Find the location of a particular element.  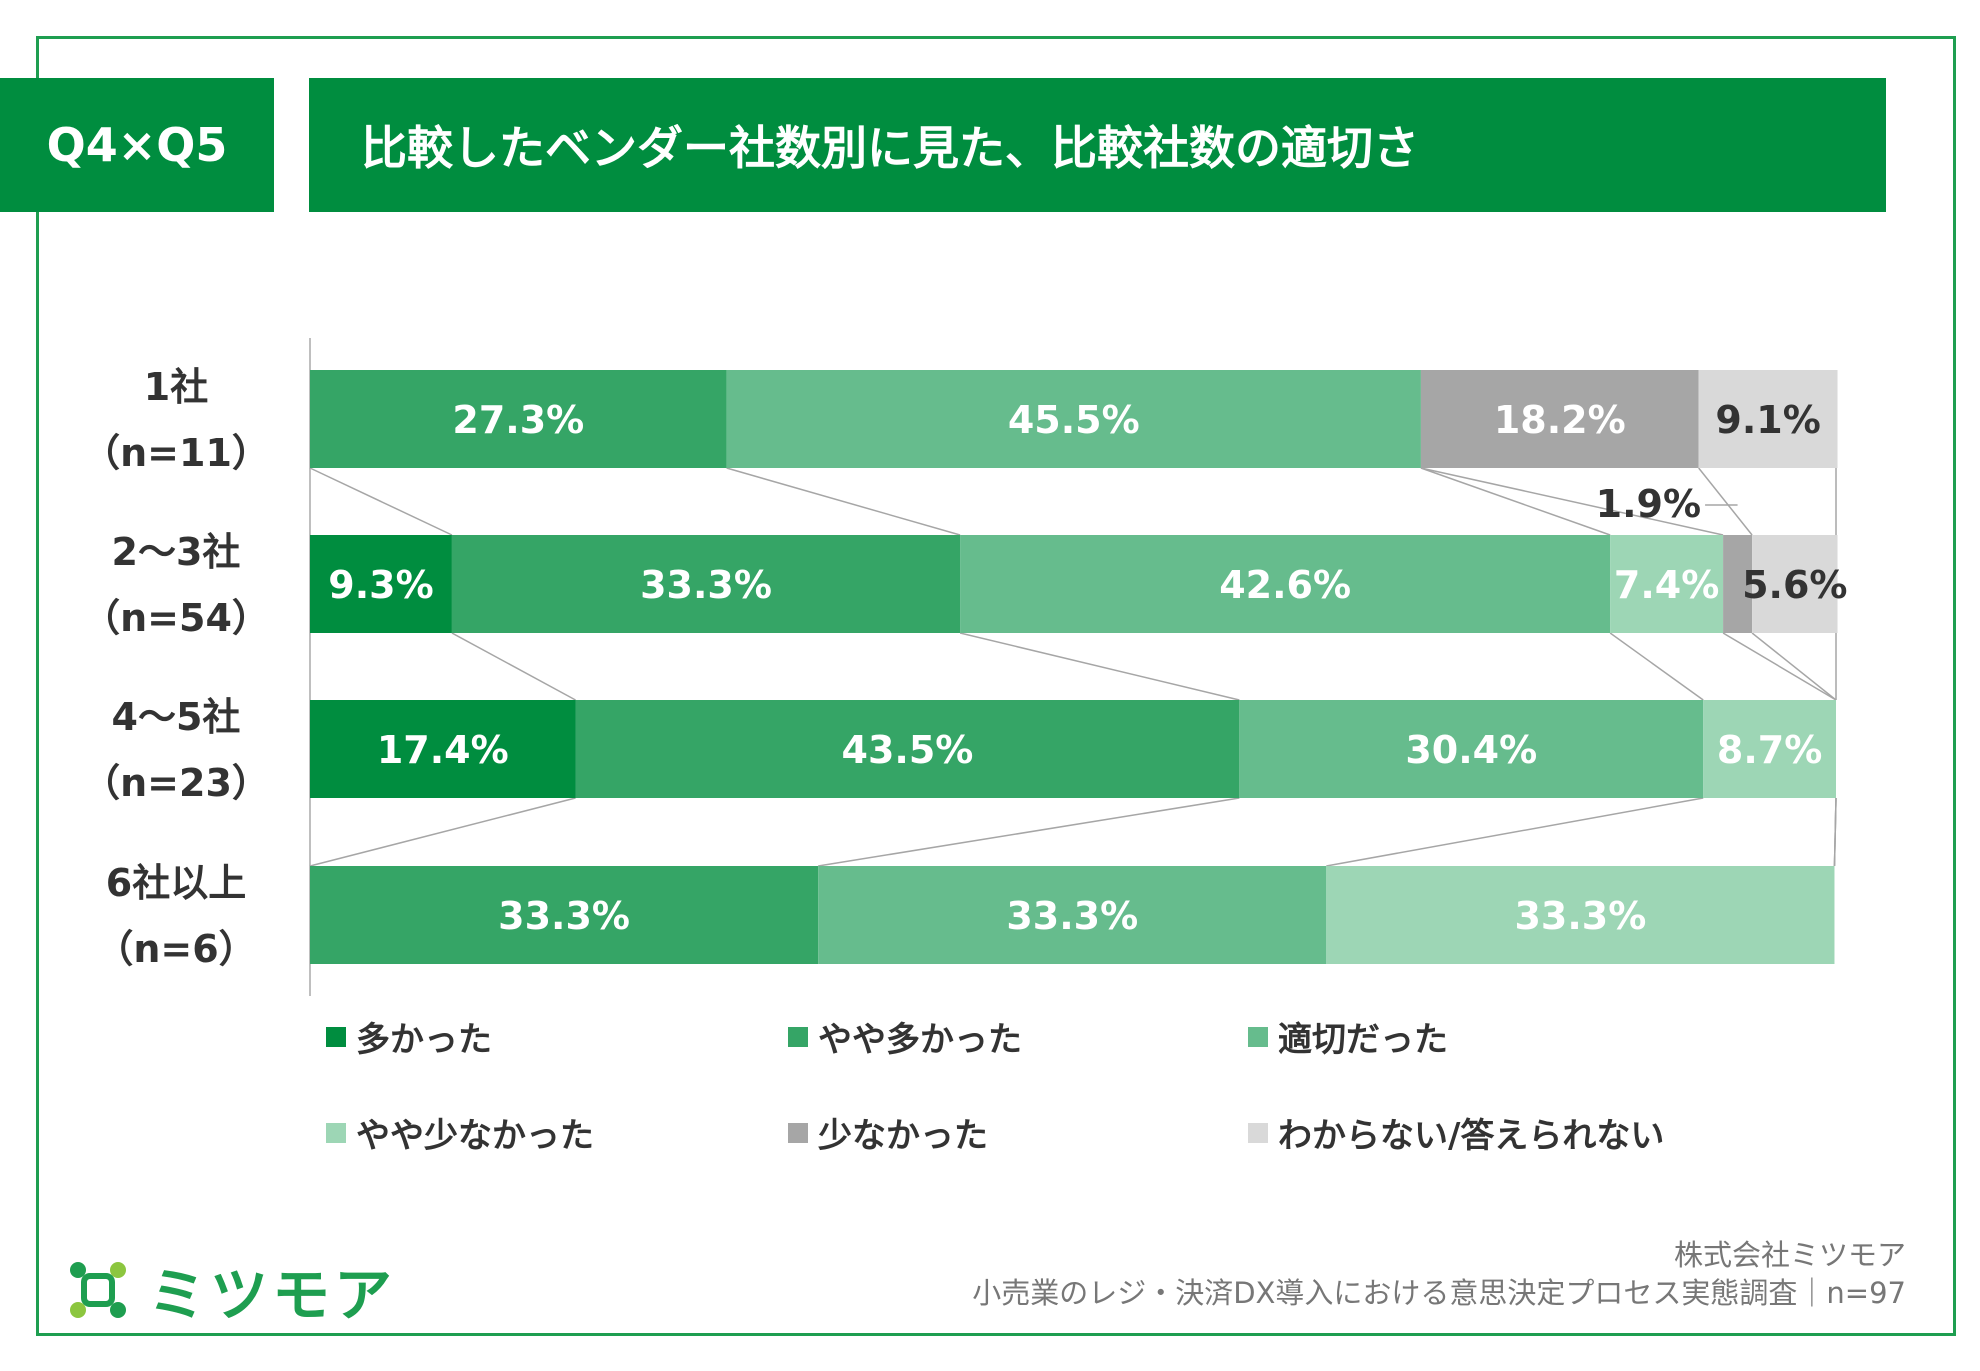

legend-item: わからない/答えられない is located at coordinates (1456, 1132).